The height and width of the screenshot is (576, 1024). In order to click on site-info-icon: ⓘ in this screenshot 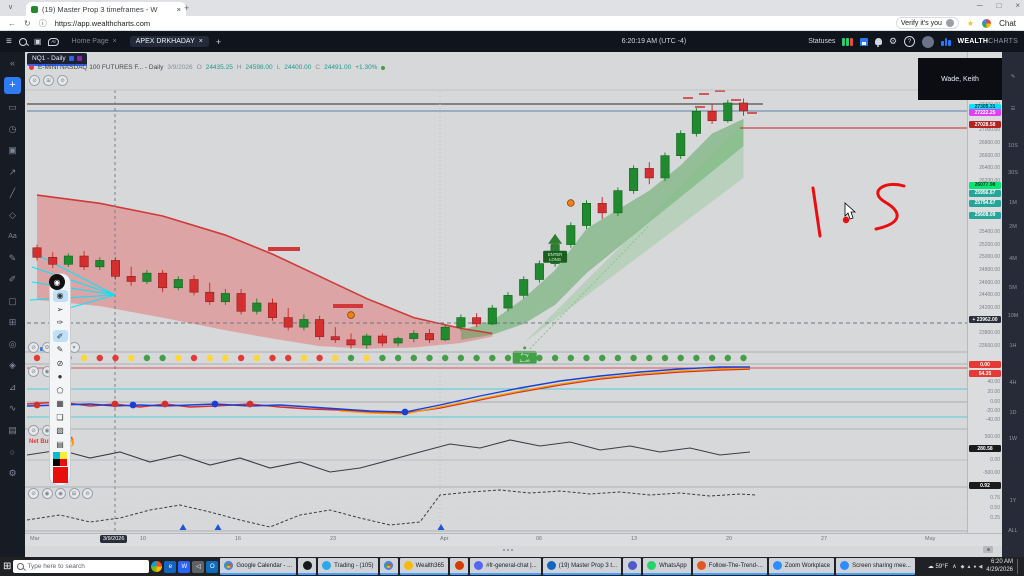, I will do `click(42, 23)`.